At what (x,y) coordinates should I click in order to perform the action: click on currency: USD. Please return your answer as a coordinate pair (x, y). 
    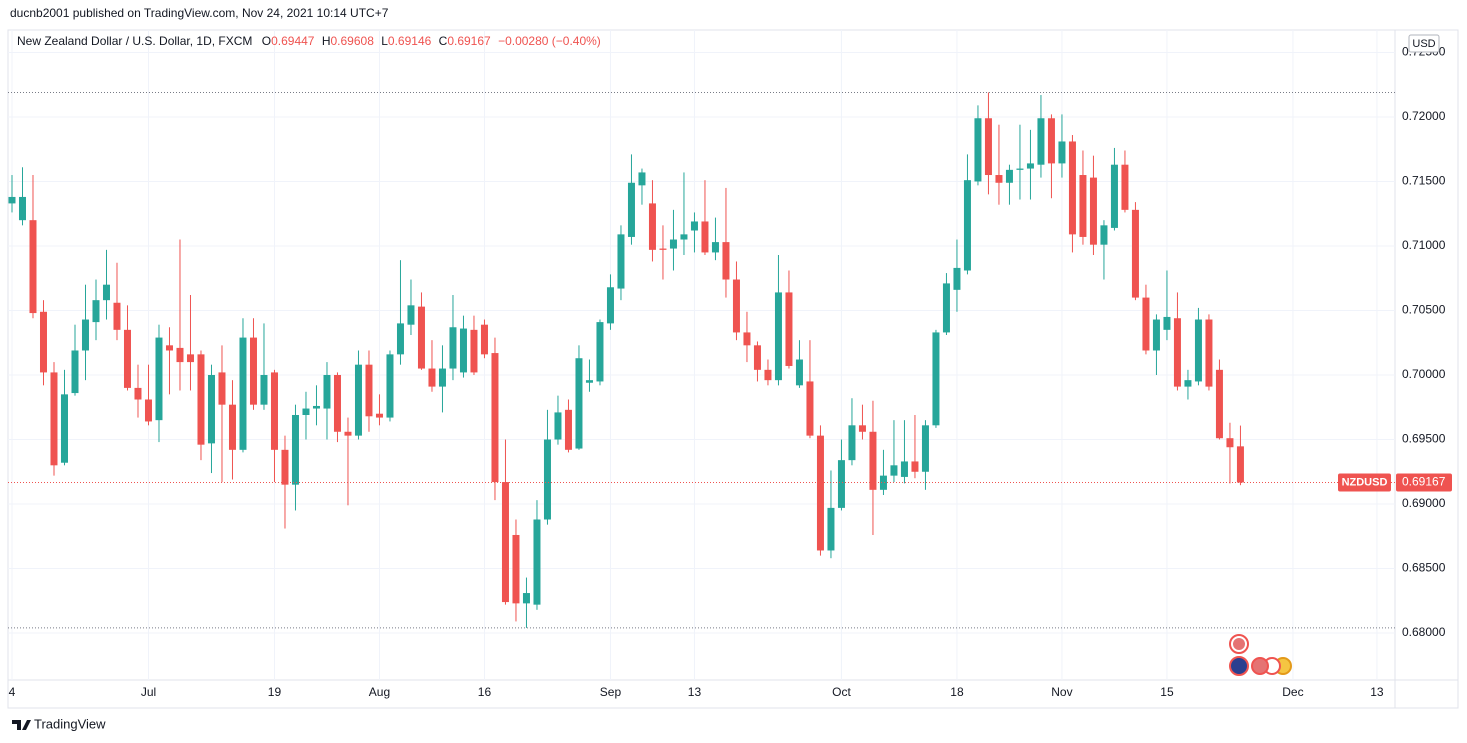
    Looking at the image, I should click on (1423, 44).